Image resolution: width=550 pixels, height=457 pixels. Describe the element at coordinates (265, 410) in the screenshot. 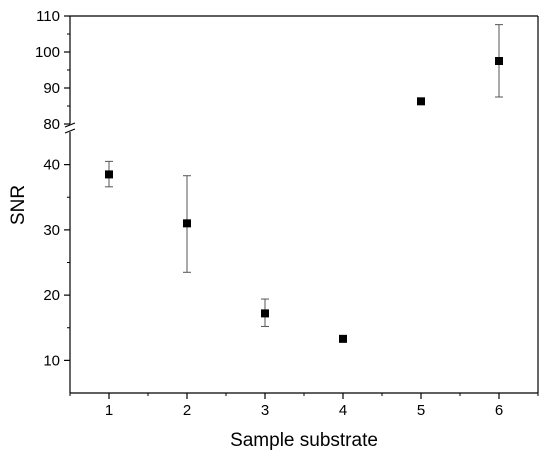

I see `x-tick-label: 3` at that location.